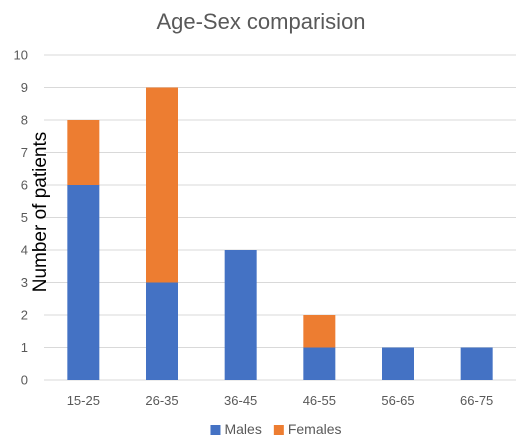  Describe the element at coordinates (161, 400) in the screenshot. I see `x-tick-label: 26-35` at that location.